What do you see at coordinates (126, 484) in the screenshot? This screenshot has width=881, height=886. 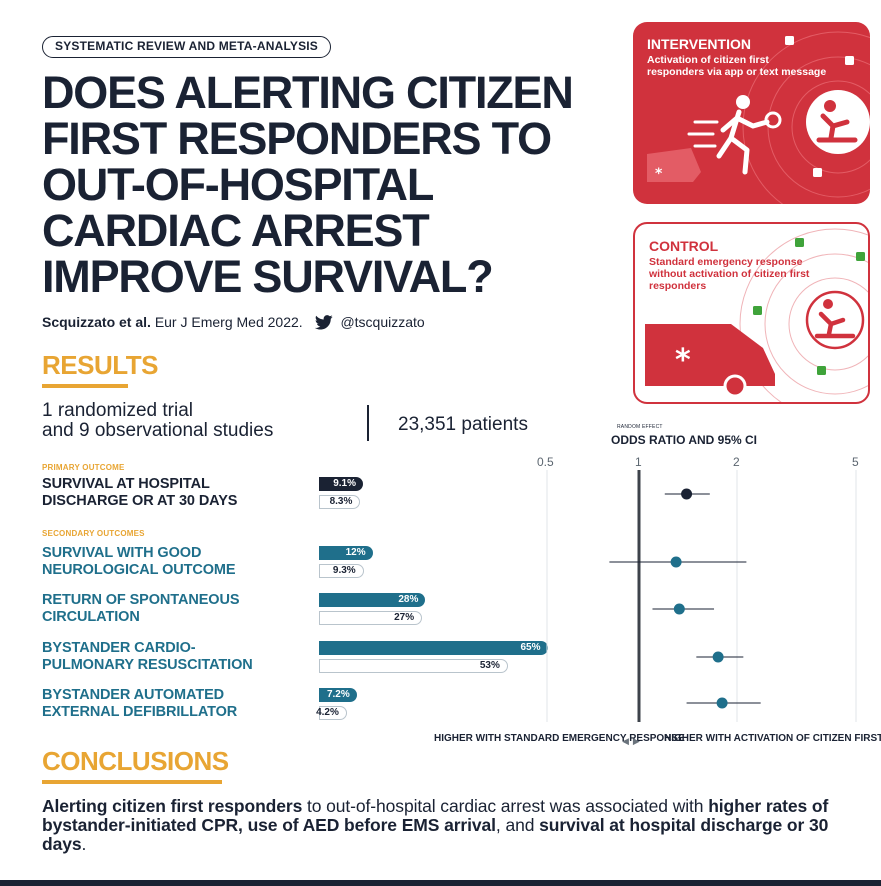 I see `outcome-label-line: SURVIVAL AT HOSPITAL` at bounding box center [126, 484].